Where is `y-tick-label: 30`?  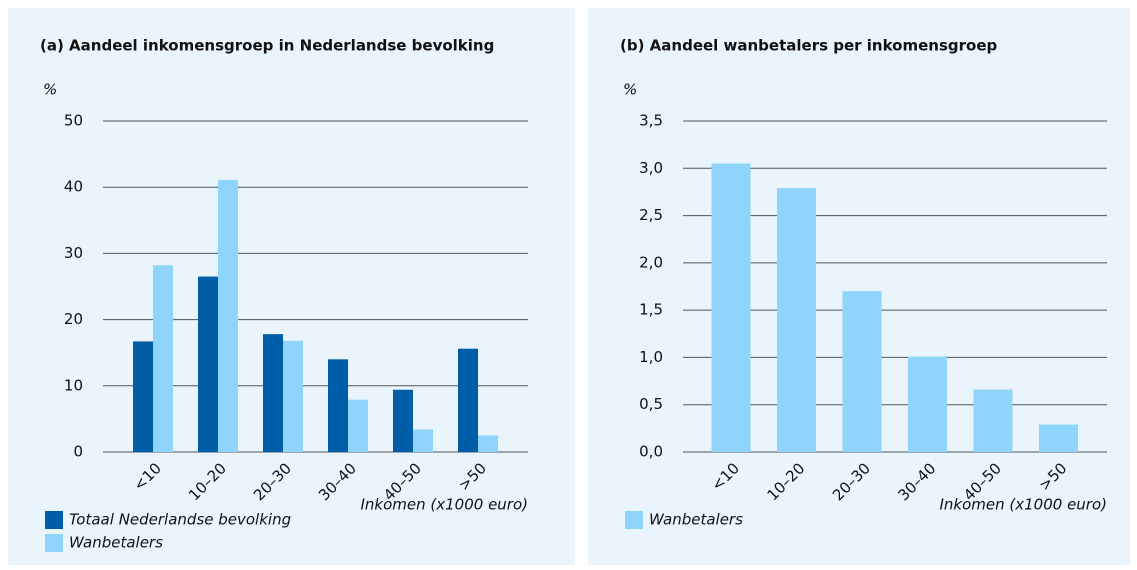
y-tick-label: 30 is located at coordinates (73, 253).